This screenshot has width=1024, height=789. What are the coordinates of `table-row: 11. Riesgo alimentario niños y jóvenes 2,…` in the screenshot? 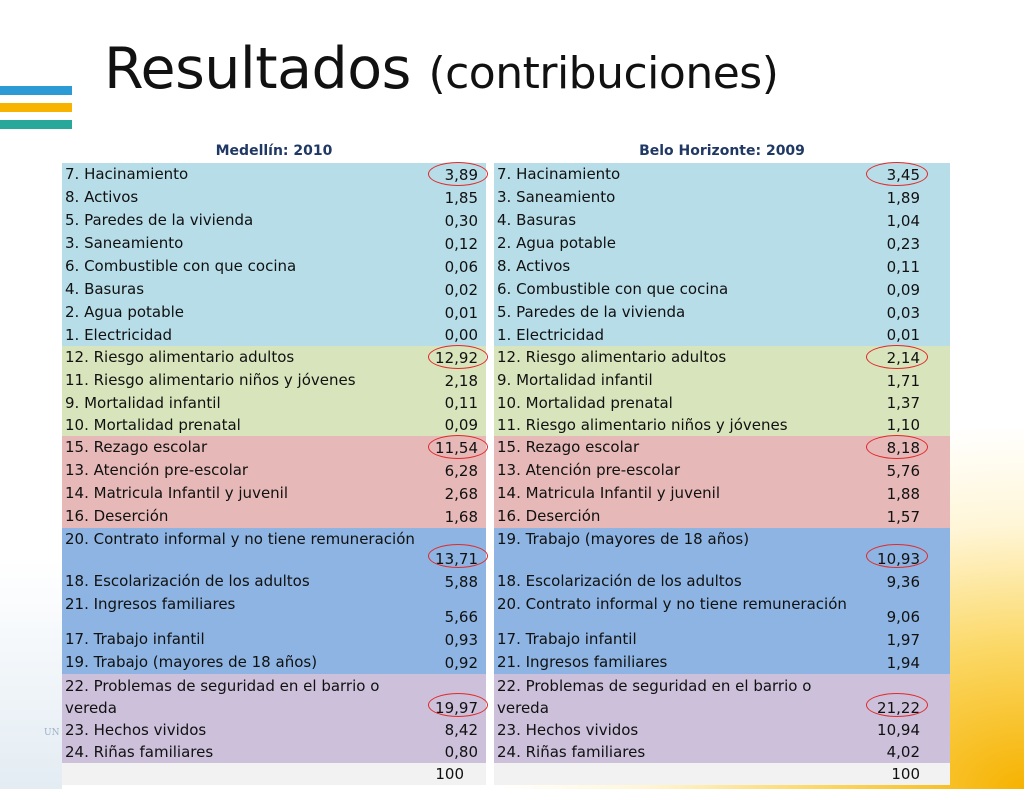 It's located at (274, 380).